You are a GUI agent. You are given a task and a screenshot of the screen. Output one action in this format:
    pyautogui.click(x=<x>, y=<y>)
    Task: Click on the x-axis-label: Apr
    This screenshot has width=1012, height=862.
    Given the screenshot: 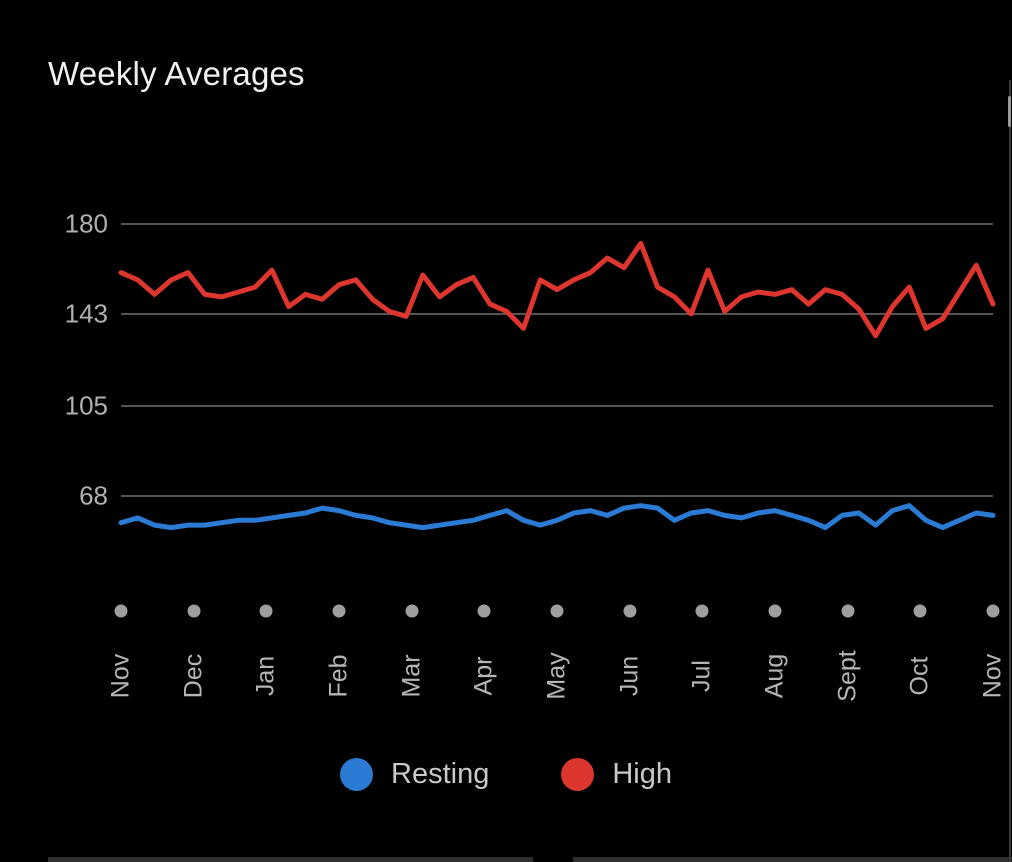 What is the action you would take?
    pyautogui.click(x=483, y=676)
    